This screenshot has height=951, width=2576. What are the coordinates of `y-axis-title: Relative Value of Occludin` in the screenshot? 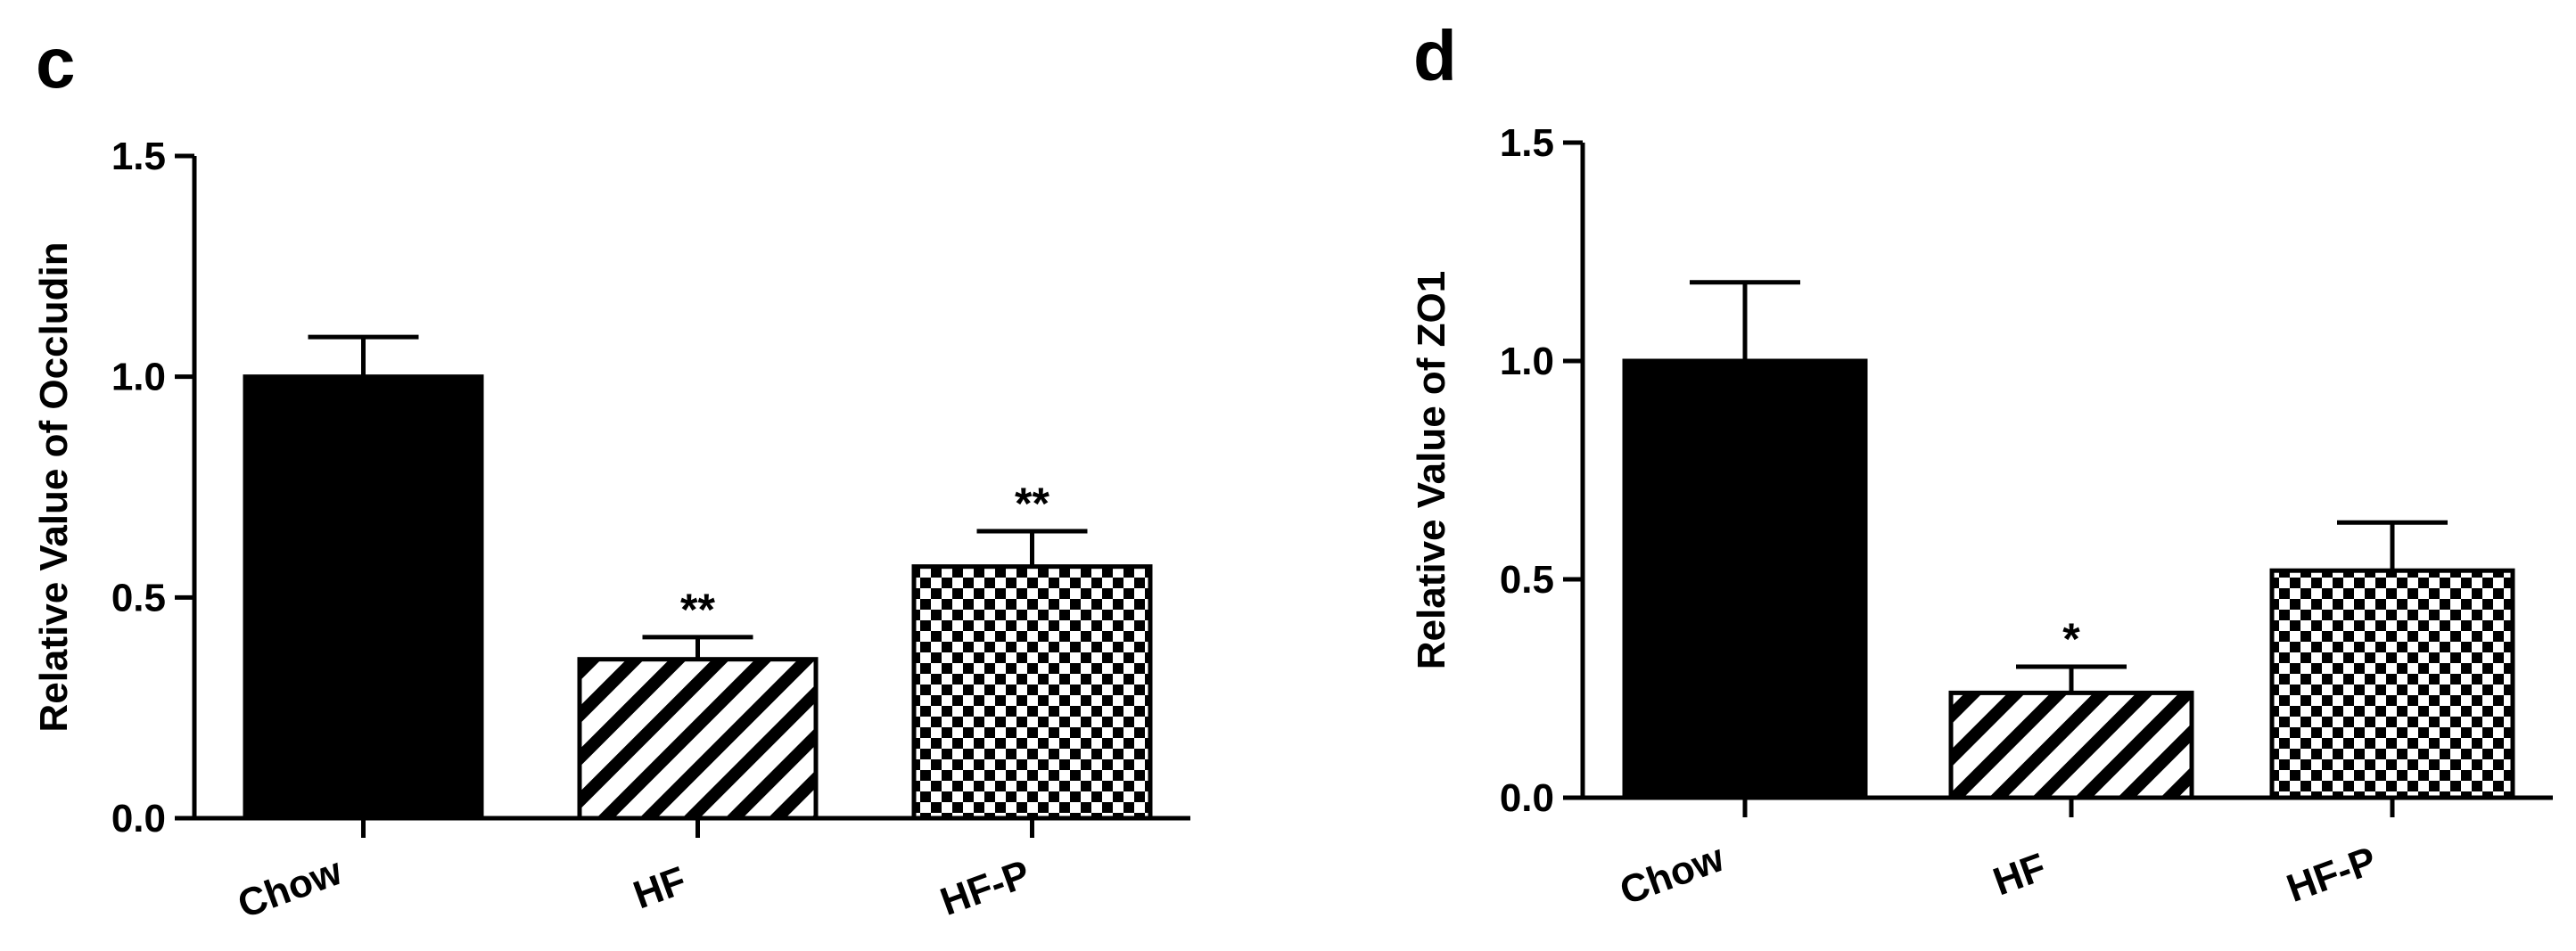 It's located at (54, 487).